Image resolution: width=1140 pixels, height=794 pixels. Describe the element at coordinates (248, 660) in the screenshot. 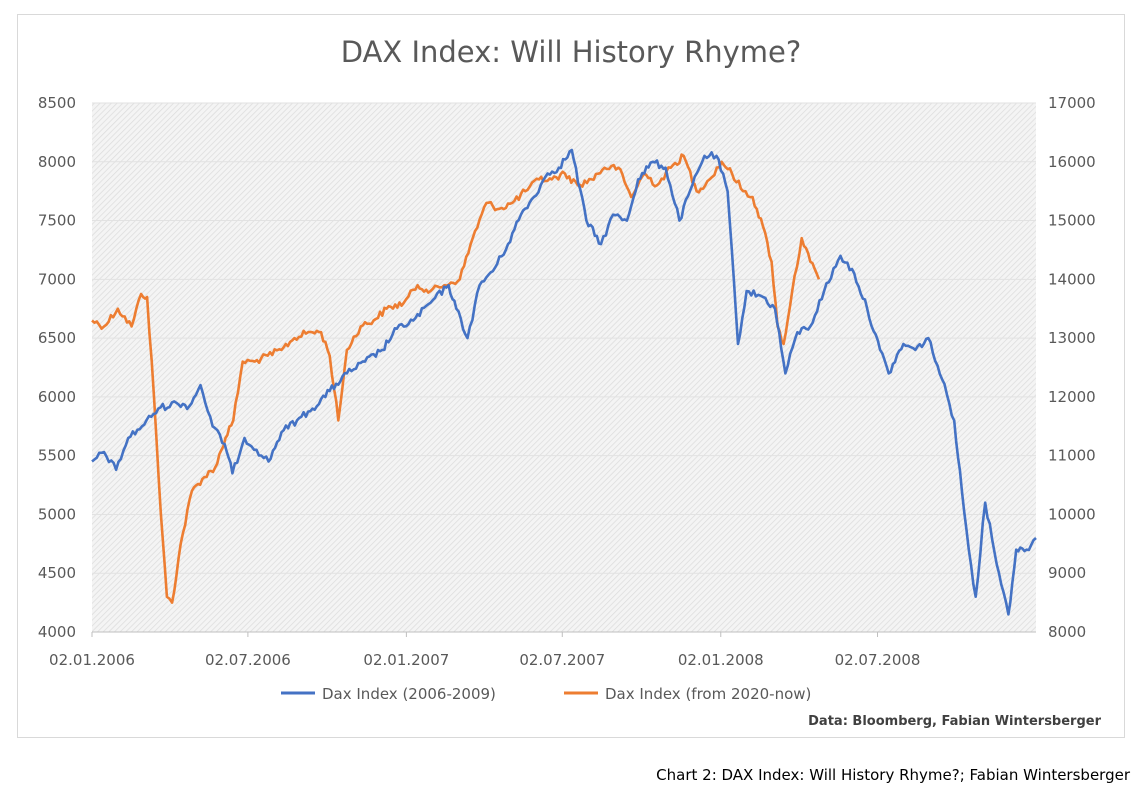

I see `x-tick-02.07.2006: 02.07.2006` at that location.